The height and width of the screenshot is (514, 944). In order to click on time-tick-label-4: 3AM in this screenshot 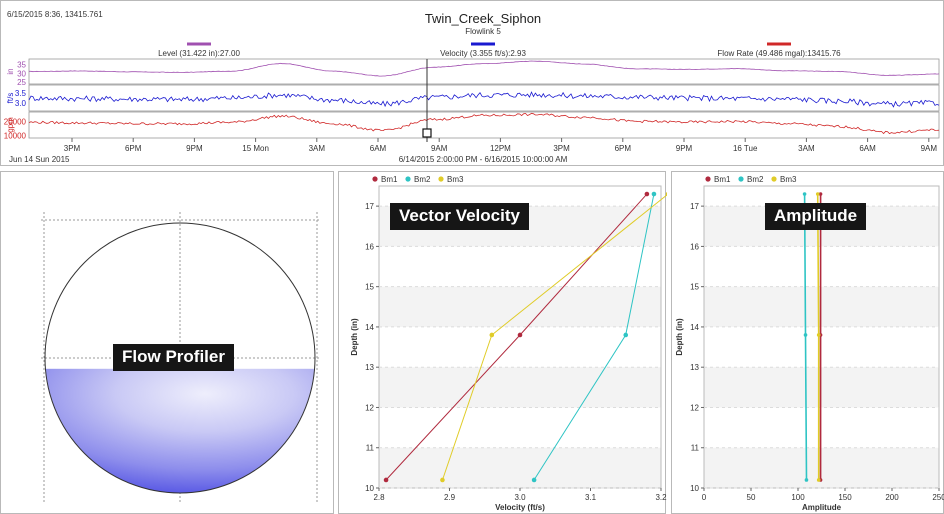, I will do `click(317, 148)`.